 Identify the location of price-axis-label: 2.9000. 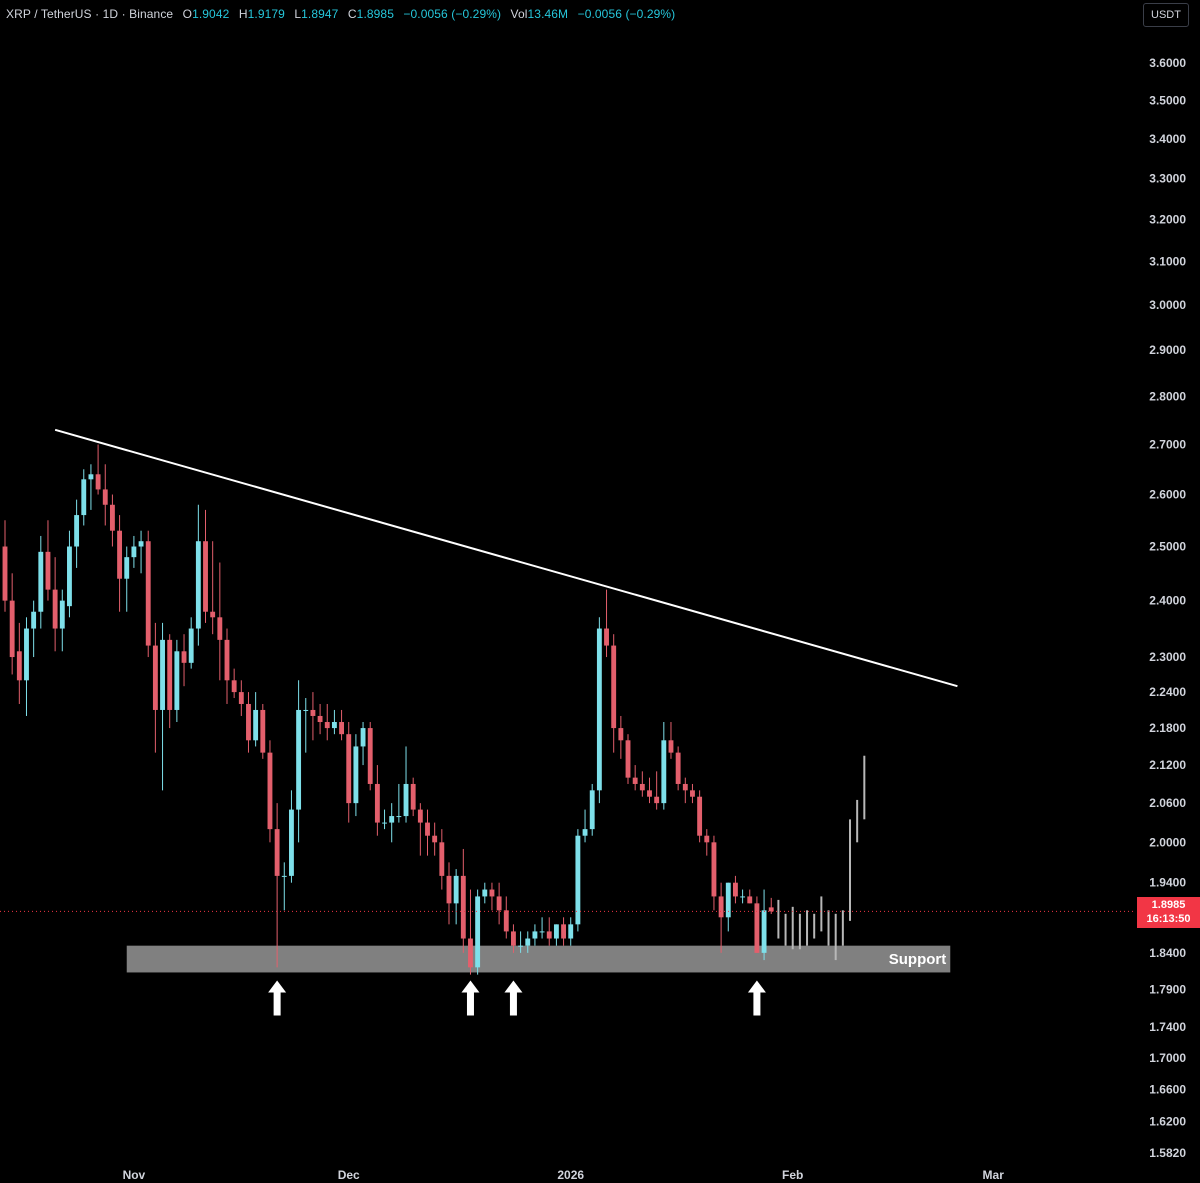
(1167, 350).